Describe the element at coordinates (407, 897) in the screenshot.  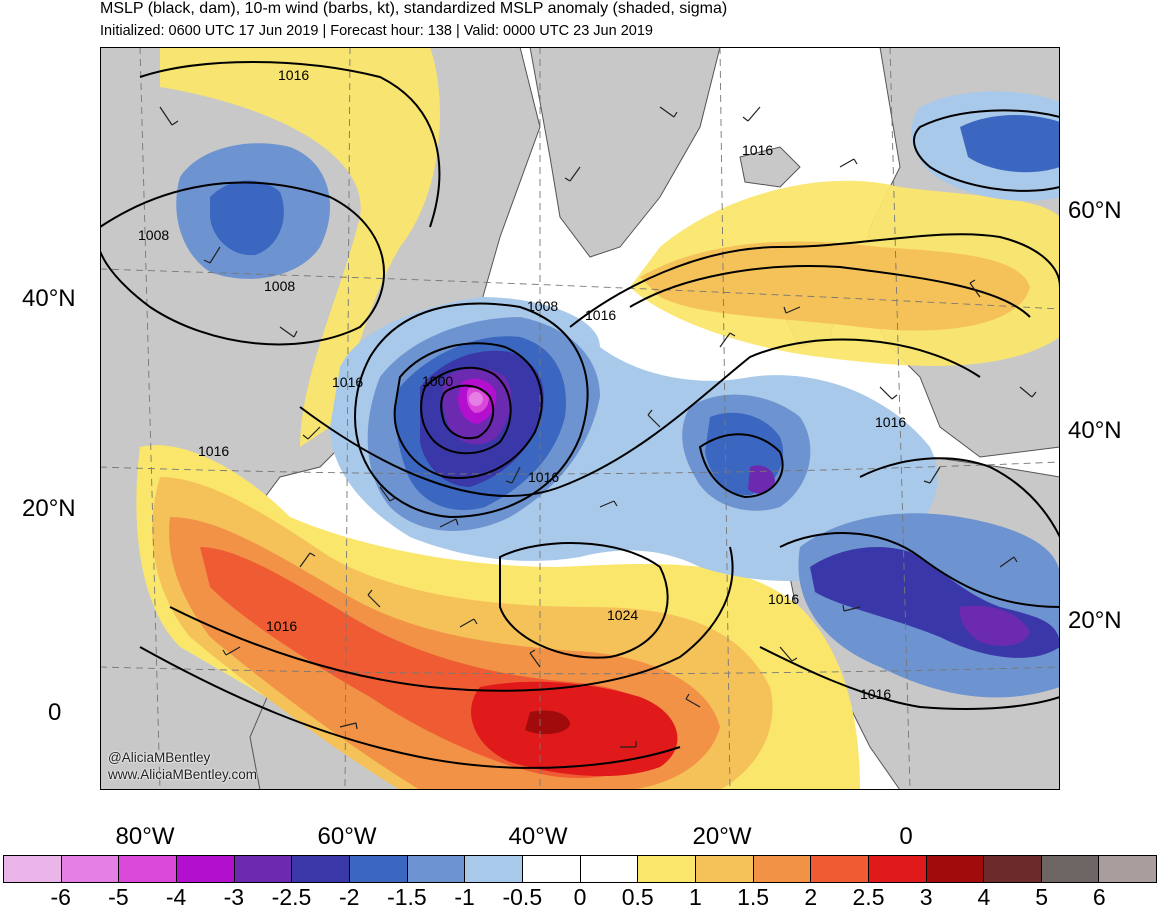
I see `colorbar-tick-label: -1.5` at that location.